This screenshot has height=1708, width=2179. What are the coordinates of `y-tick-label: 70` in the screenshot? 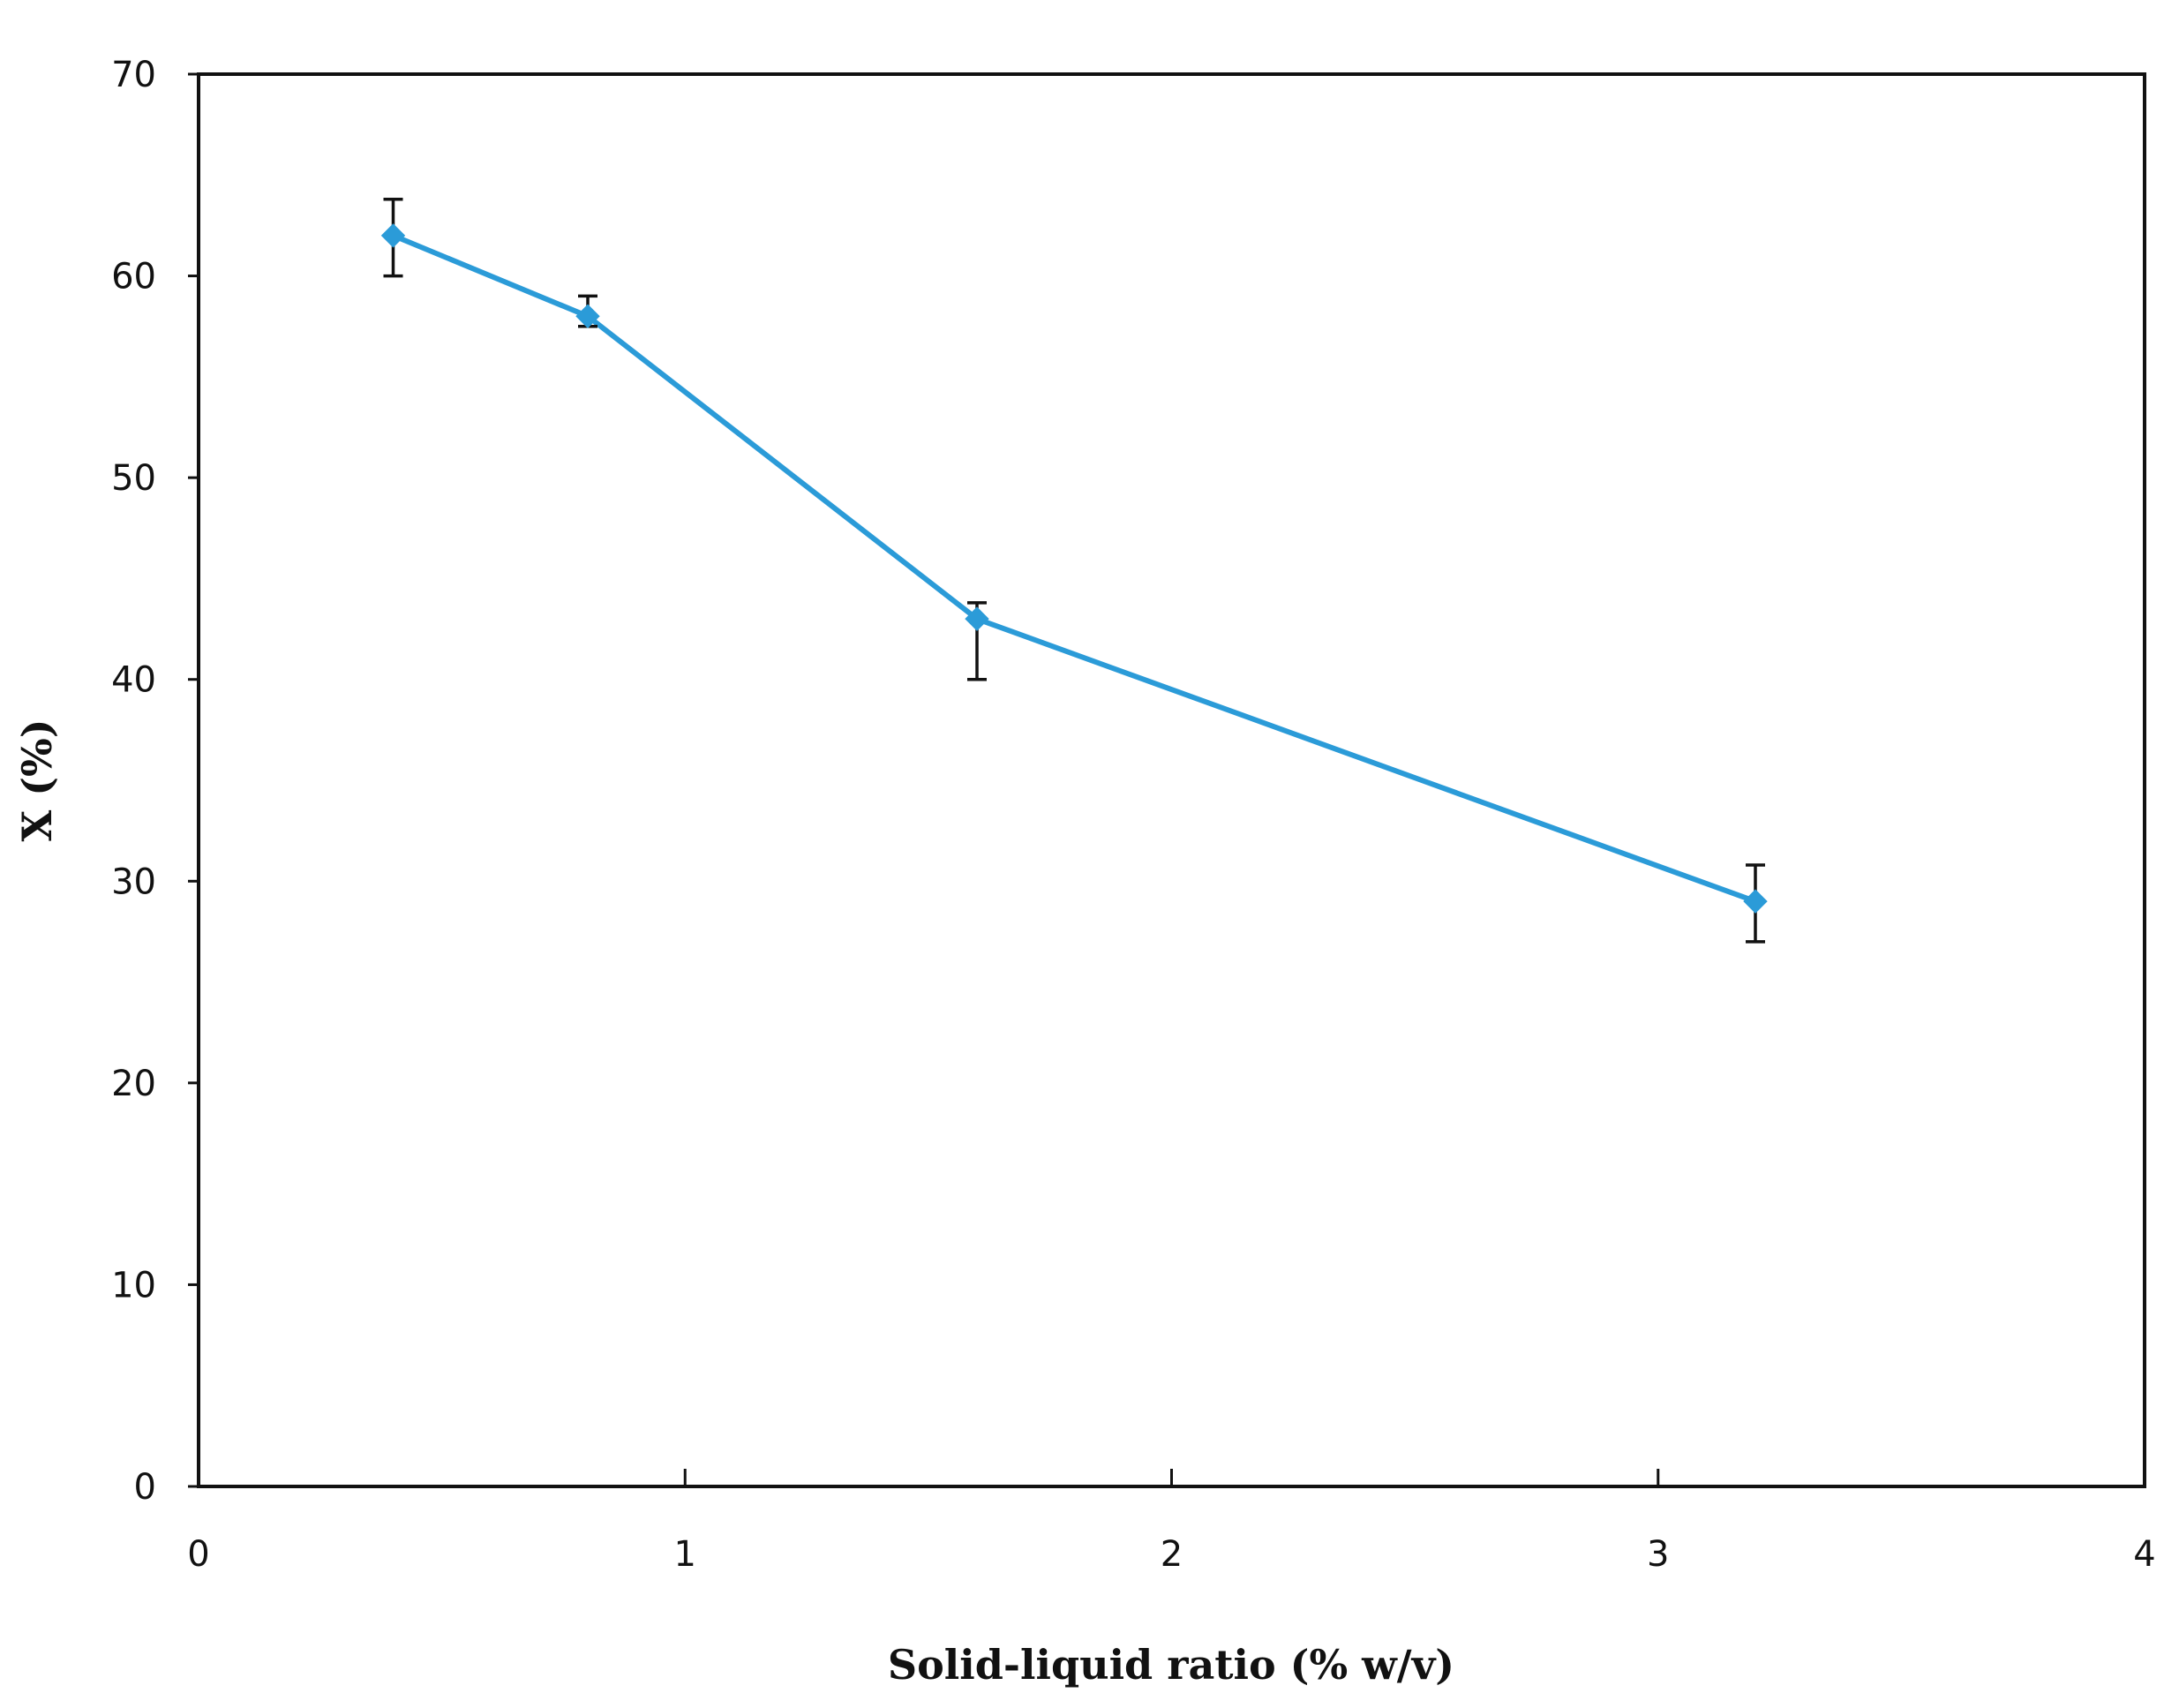 It's located at (133, 75).